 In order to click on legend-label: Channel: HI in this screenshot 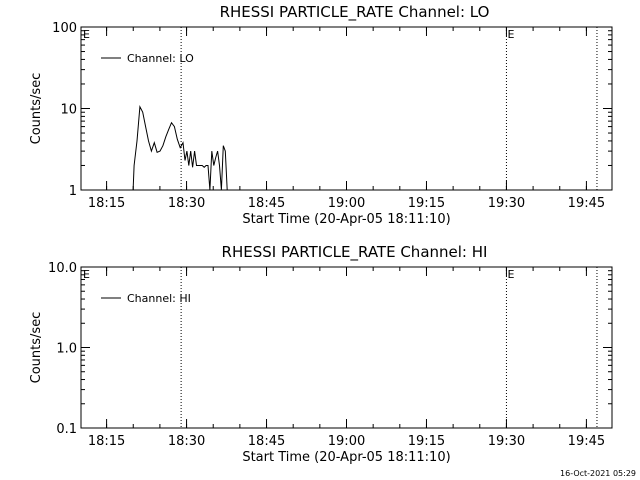, I will do `click(159, 298)`.